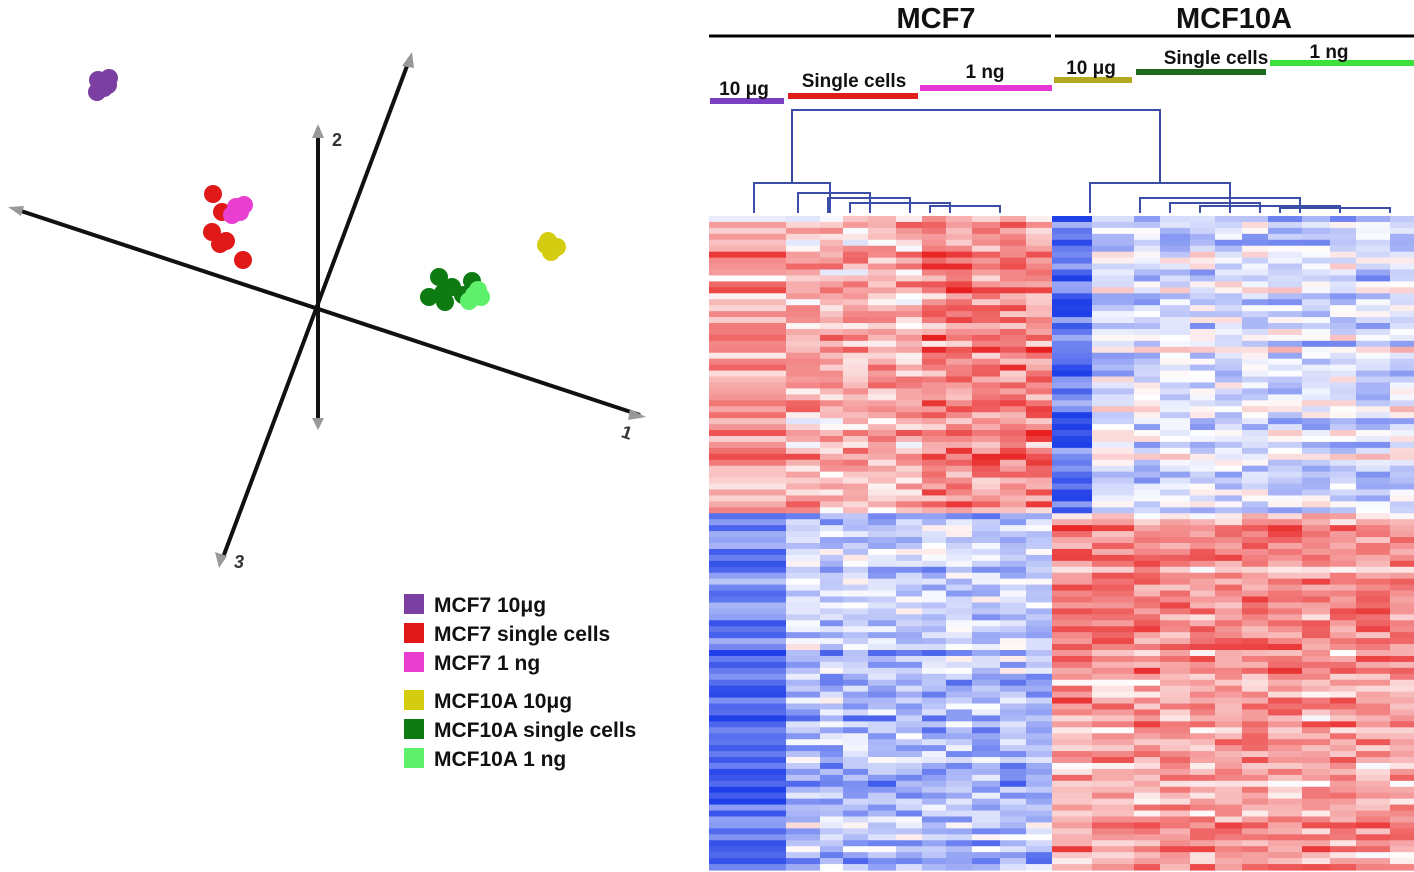  I want to click on legend-swatch, so click(414, 633).